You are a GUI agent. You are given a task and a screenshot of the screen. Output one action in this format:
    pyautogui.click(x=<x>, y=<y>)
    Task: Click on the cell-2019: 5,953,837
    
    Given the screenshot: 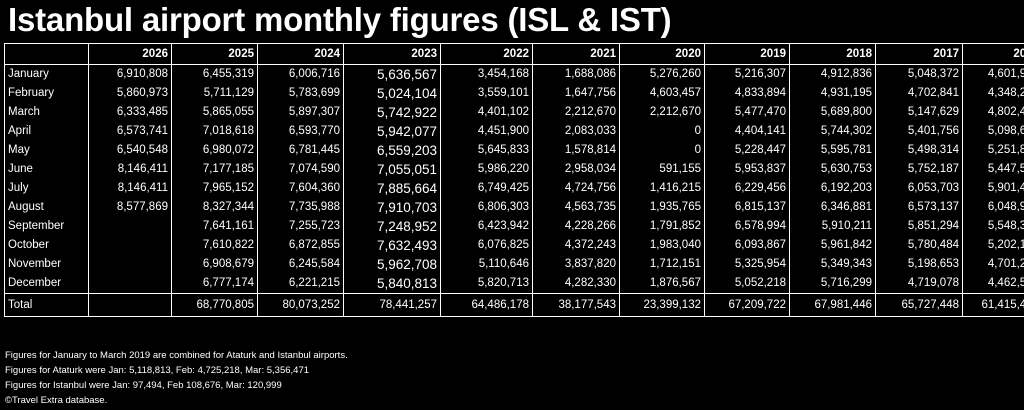 What is the action you would take?
    pyautogui.click(x=747, y=169)
    